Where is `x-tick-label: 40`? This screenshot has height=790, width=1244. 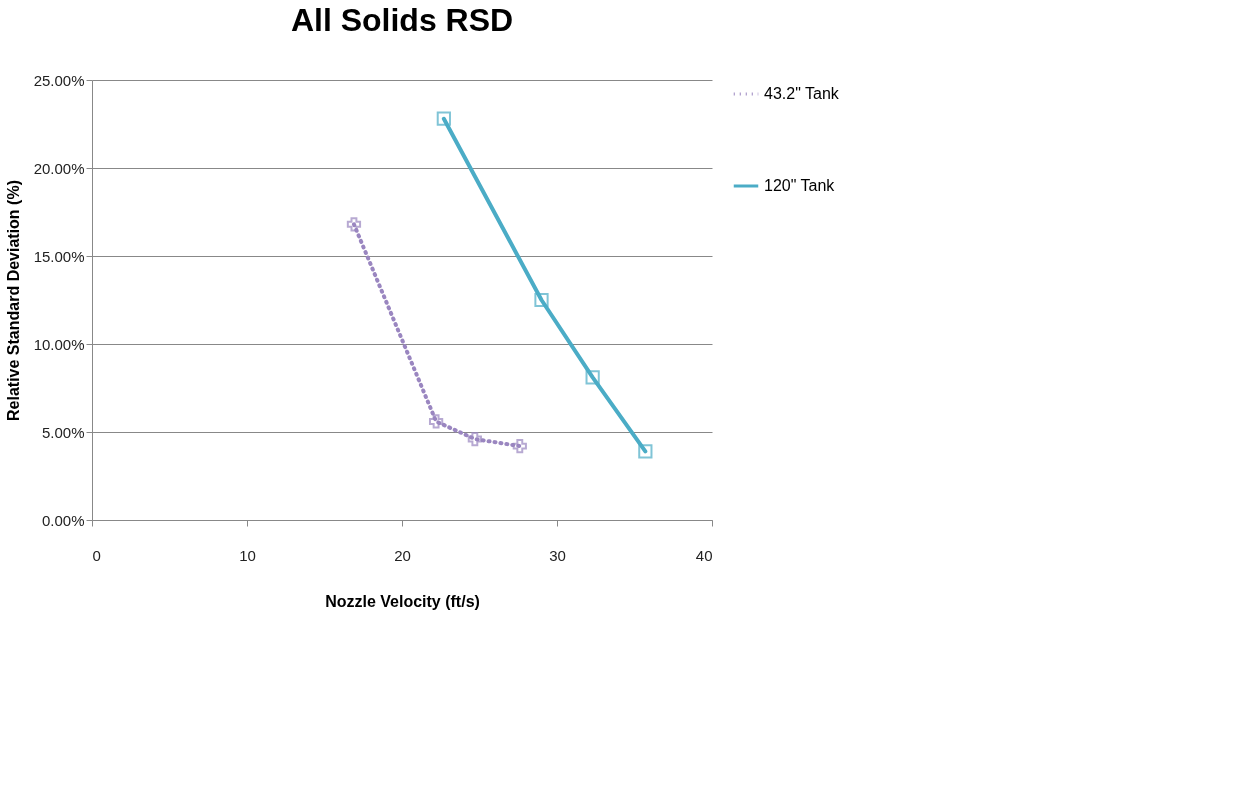 x-tick-label: 40 is located at coordinates (704, 555).